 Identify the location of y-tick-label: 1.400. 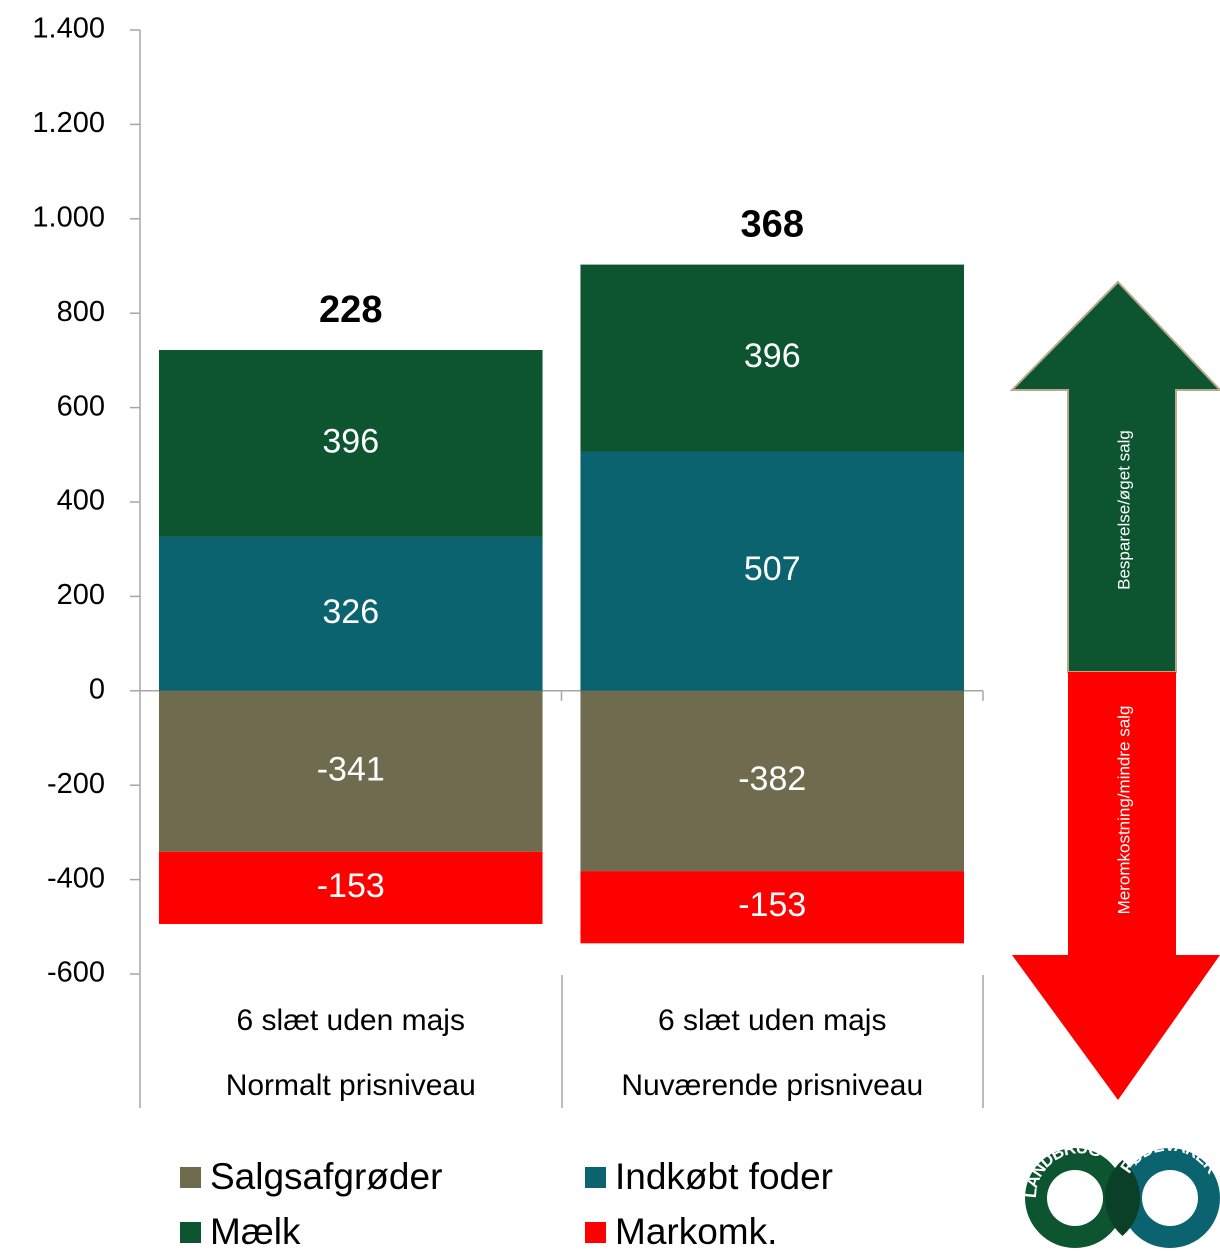
(68, 29).